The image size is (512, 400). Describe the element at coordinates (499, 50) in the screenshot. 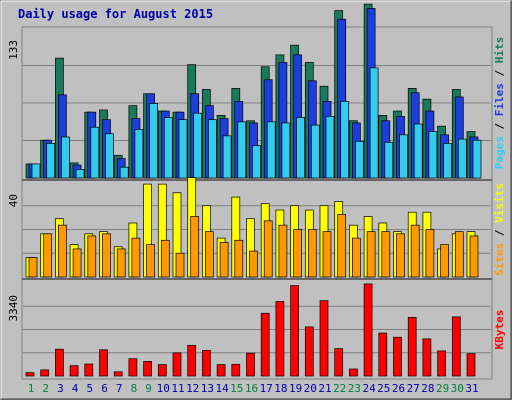

I see `side-label-hits: Hits` at that location.